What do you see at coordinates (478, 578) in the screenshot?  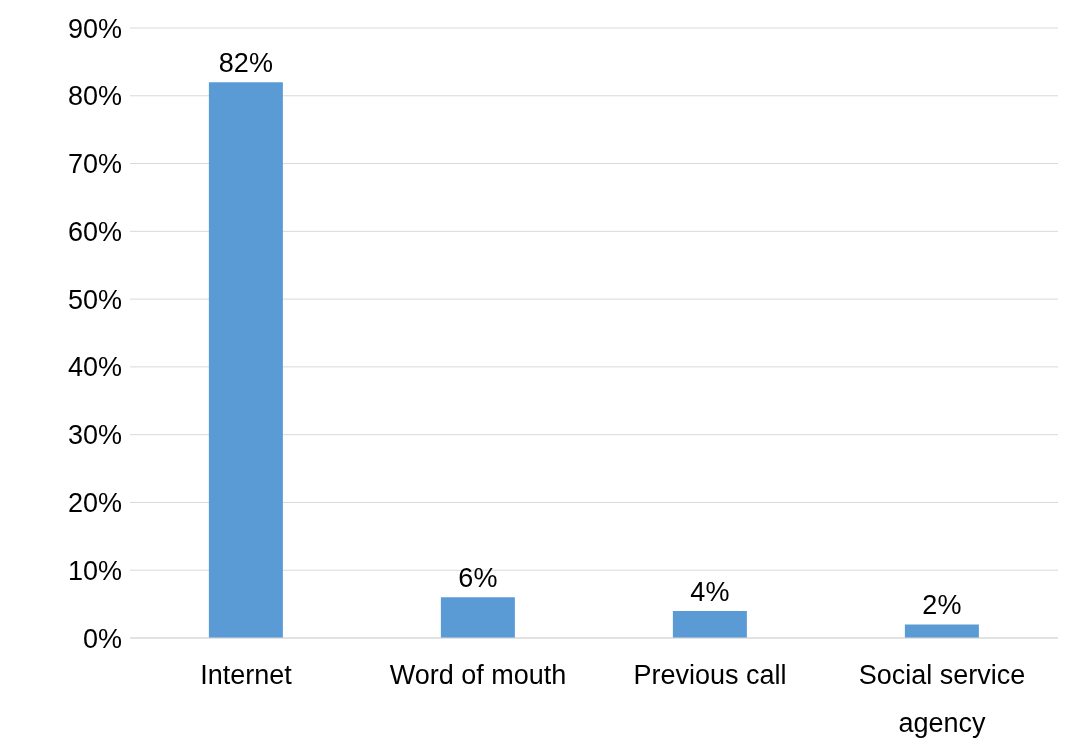 I see `data-label: 6%` at bounding box center [478, 578].